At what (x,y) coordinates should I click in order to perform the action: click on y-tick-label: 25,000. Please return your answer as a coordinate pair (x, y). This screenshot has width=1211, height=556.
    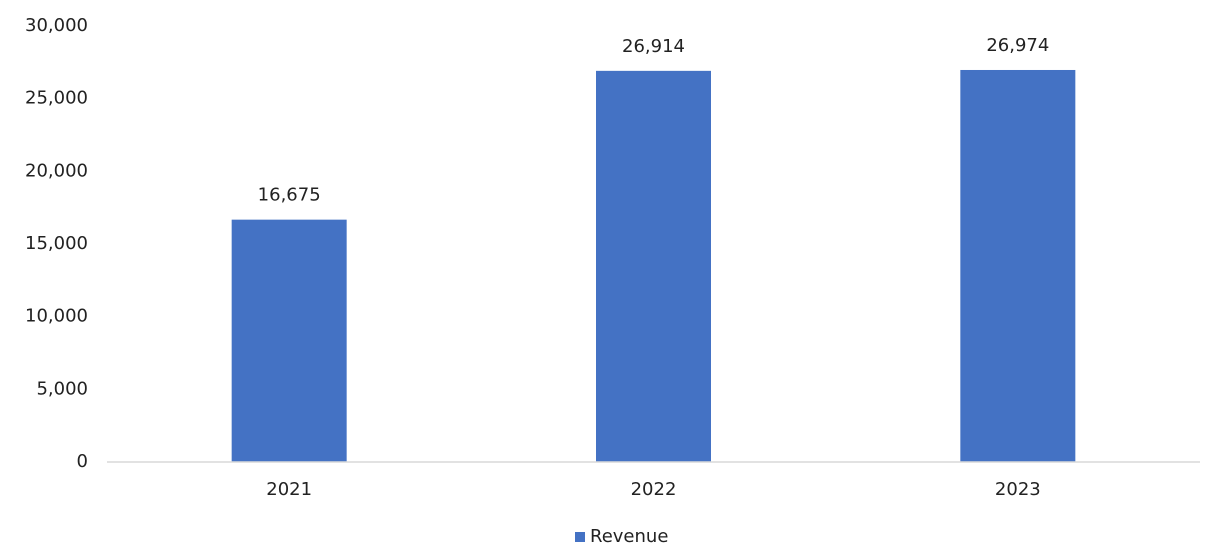
    Looking at the image, I should click on (56, 98).